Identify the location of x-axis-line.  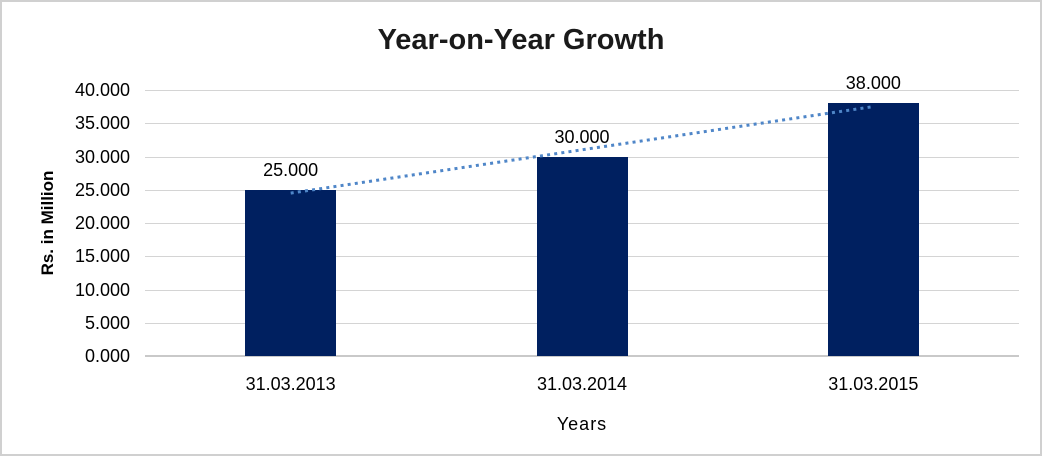
(582, 356).